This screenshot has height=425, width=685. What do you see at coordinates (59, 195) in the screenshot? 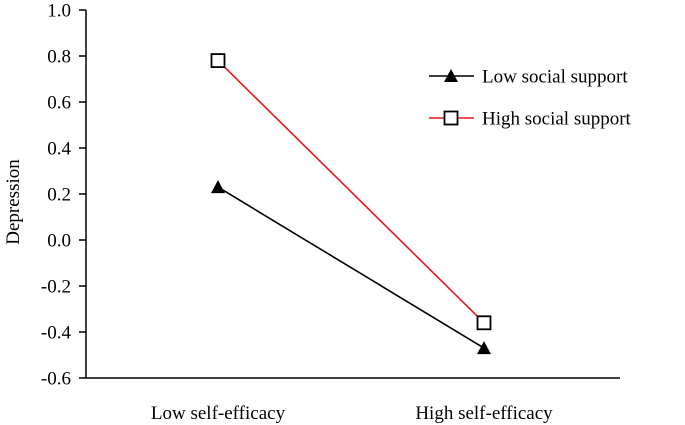
I see `y-tick-label: 0.2` at bounding box center [59, 195].